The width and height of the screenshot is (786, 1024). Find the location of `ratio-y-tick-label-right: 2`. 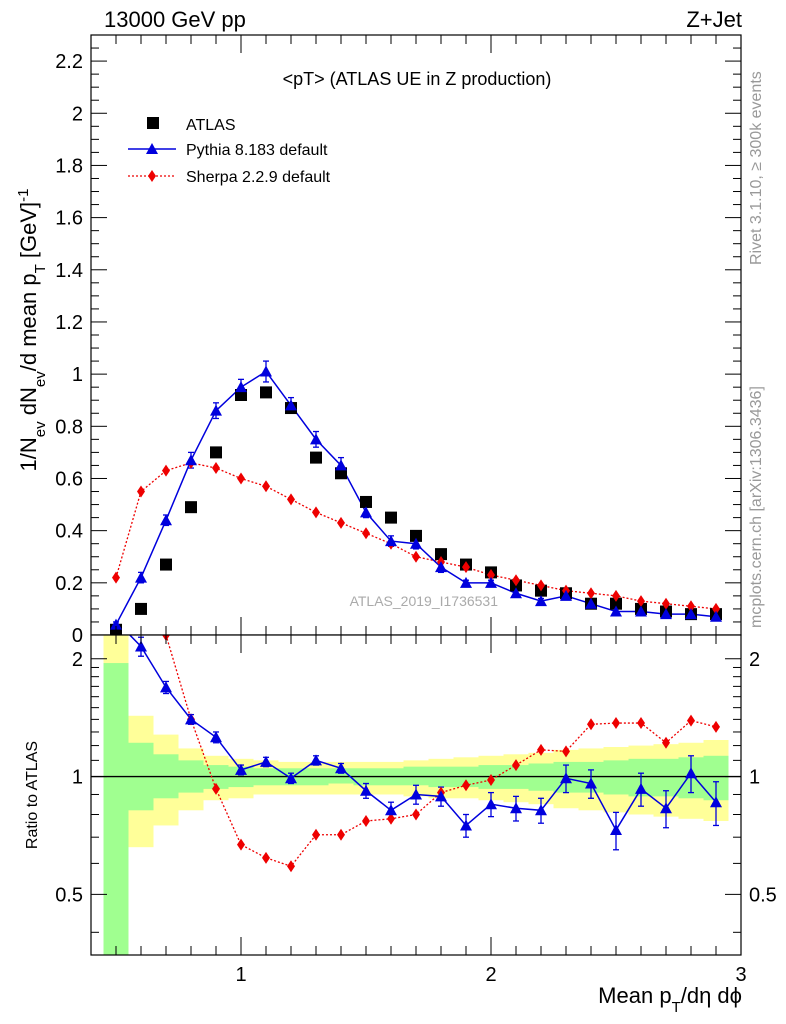

ratio-y-tick-label-right: 2 is located at coordinates (754, 660).